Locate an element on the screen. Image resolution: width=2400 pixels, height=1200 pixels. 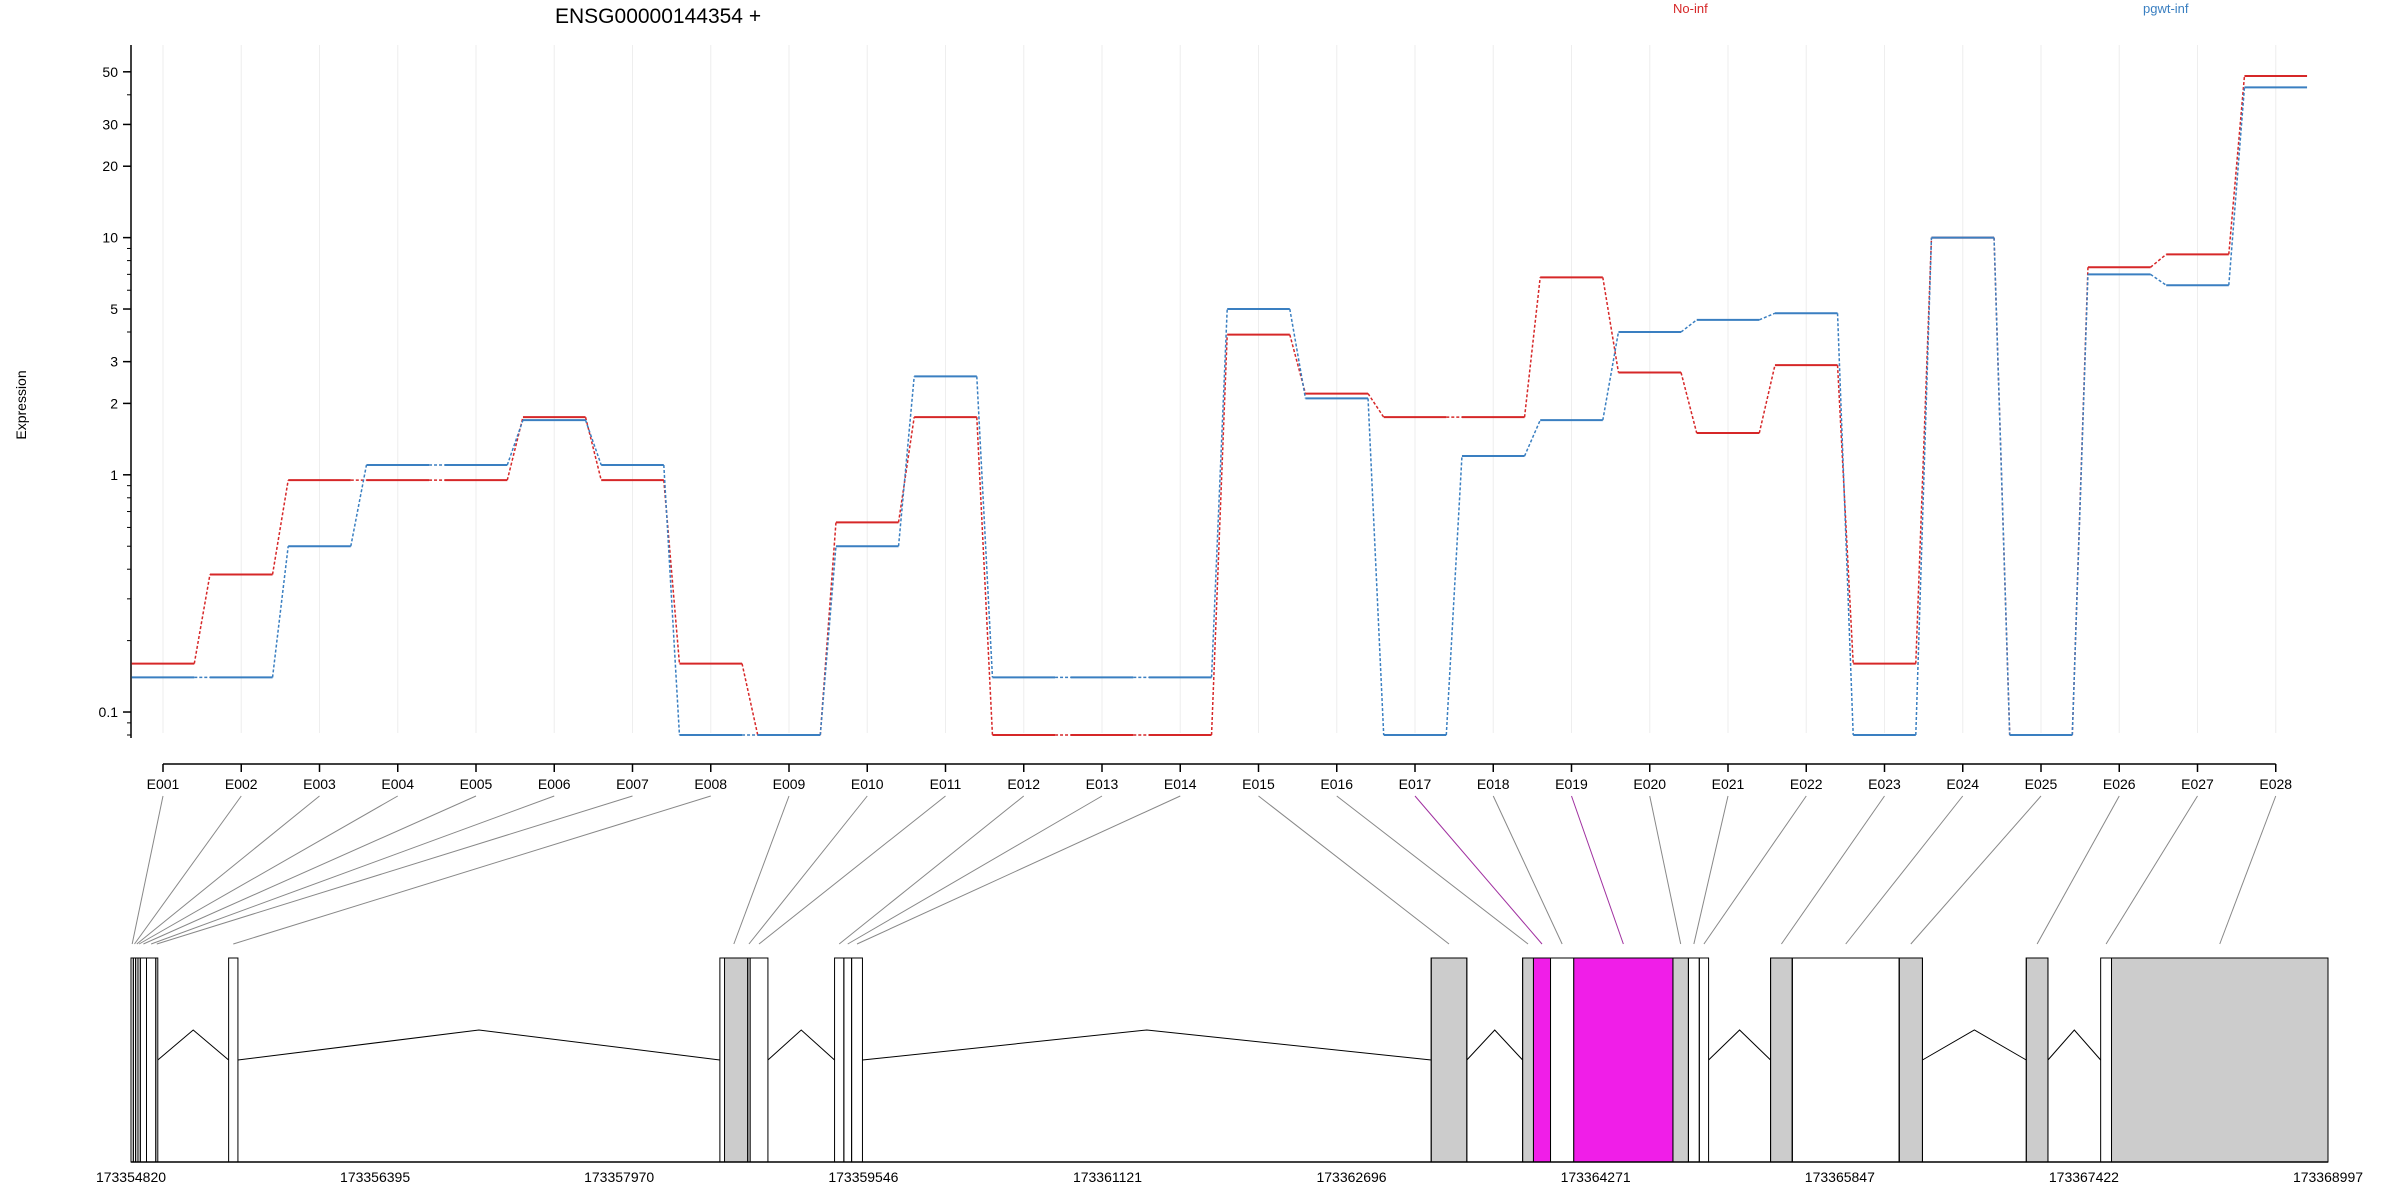
exon-link-E002 is located at coordinates (188, 870).